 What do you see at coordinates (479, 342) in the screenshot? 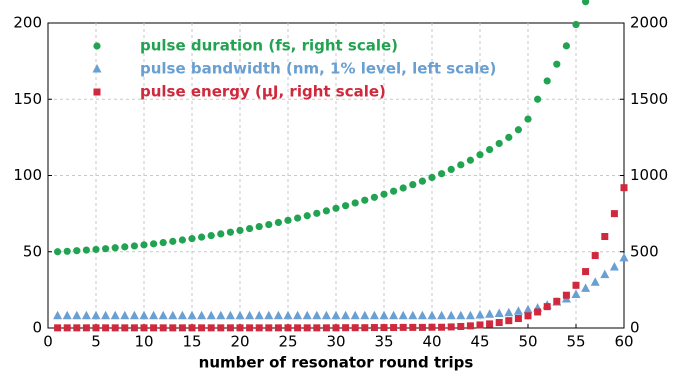
I see `x-tick-label: 45` at bounding box center [479, 342].